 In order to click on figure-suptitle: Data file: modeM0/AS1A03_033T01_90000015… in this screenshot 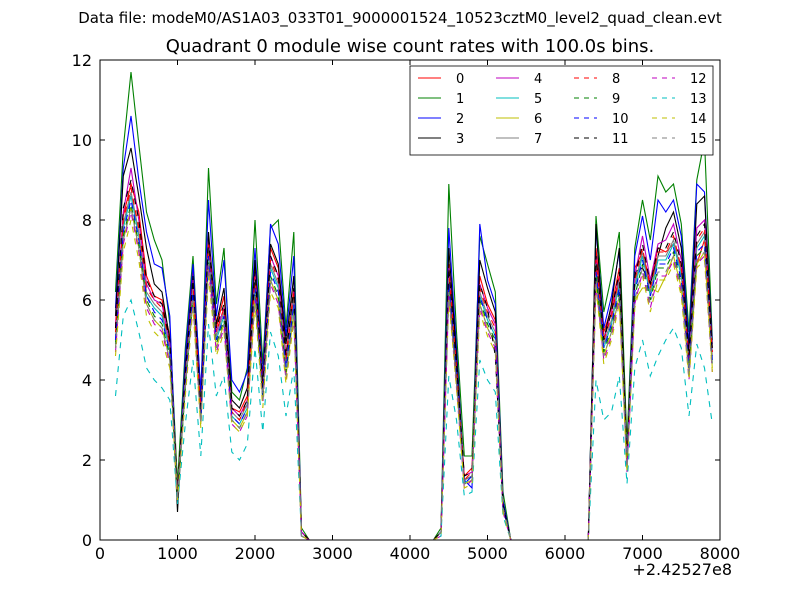, I will do `click(400, 18)`.